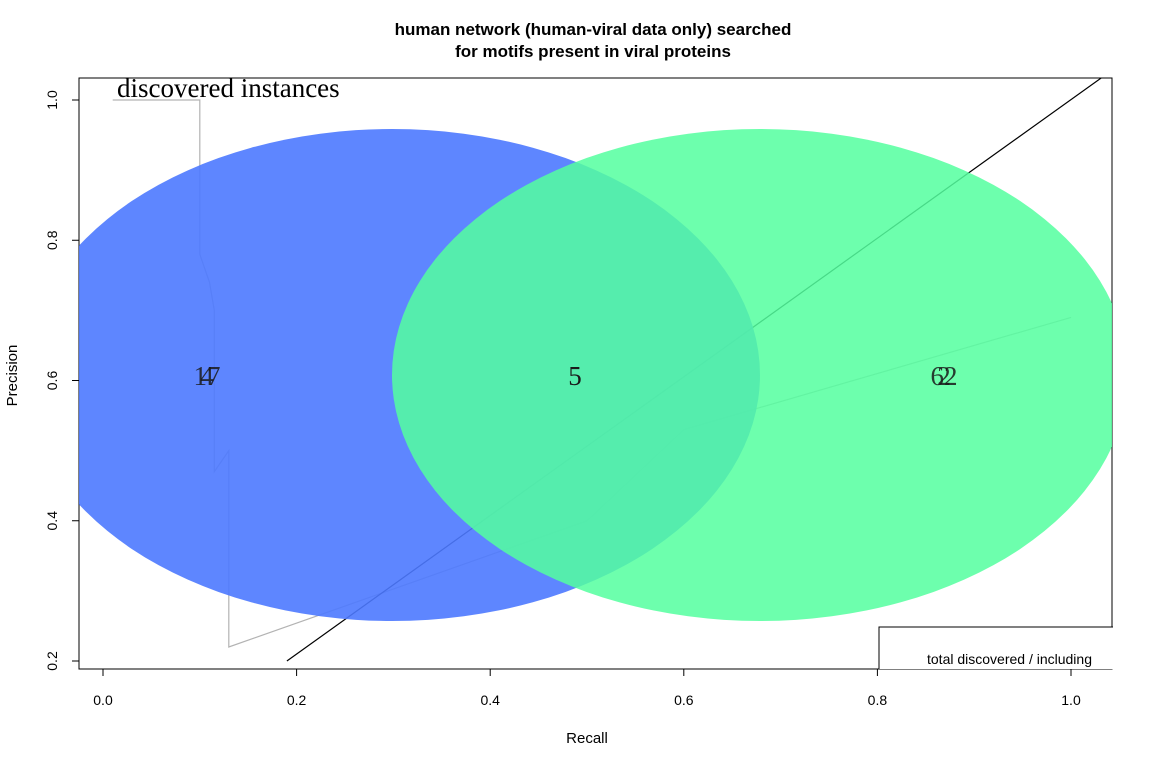 This screenshot has width=1152, height=768. I want to click on x-tick-label: 0.4, so click(490, 700).